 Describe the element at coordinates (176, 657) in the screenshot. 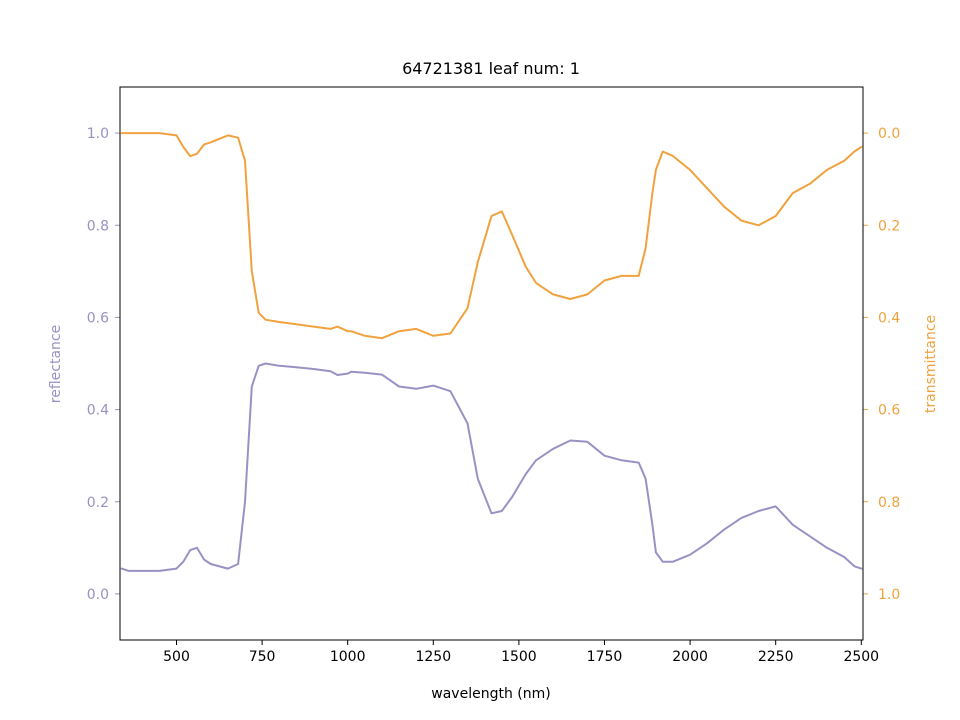

I see `x-tick-label: 500` at that location.